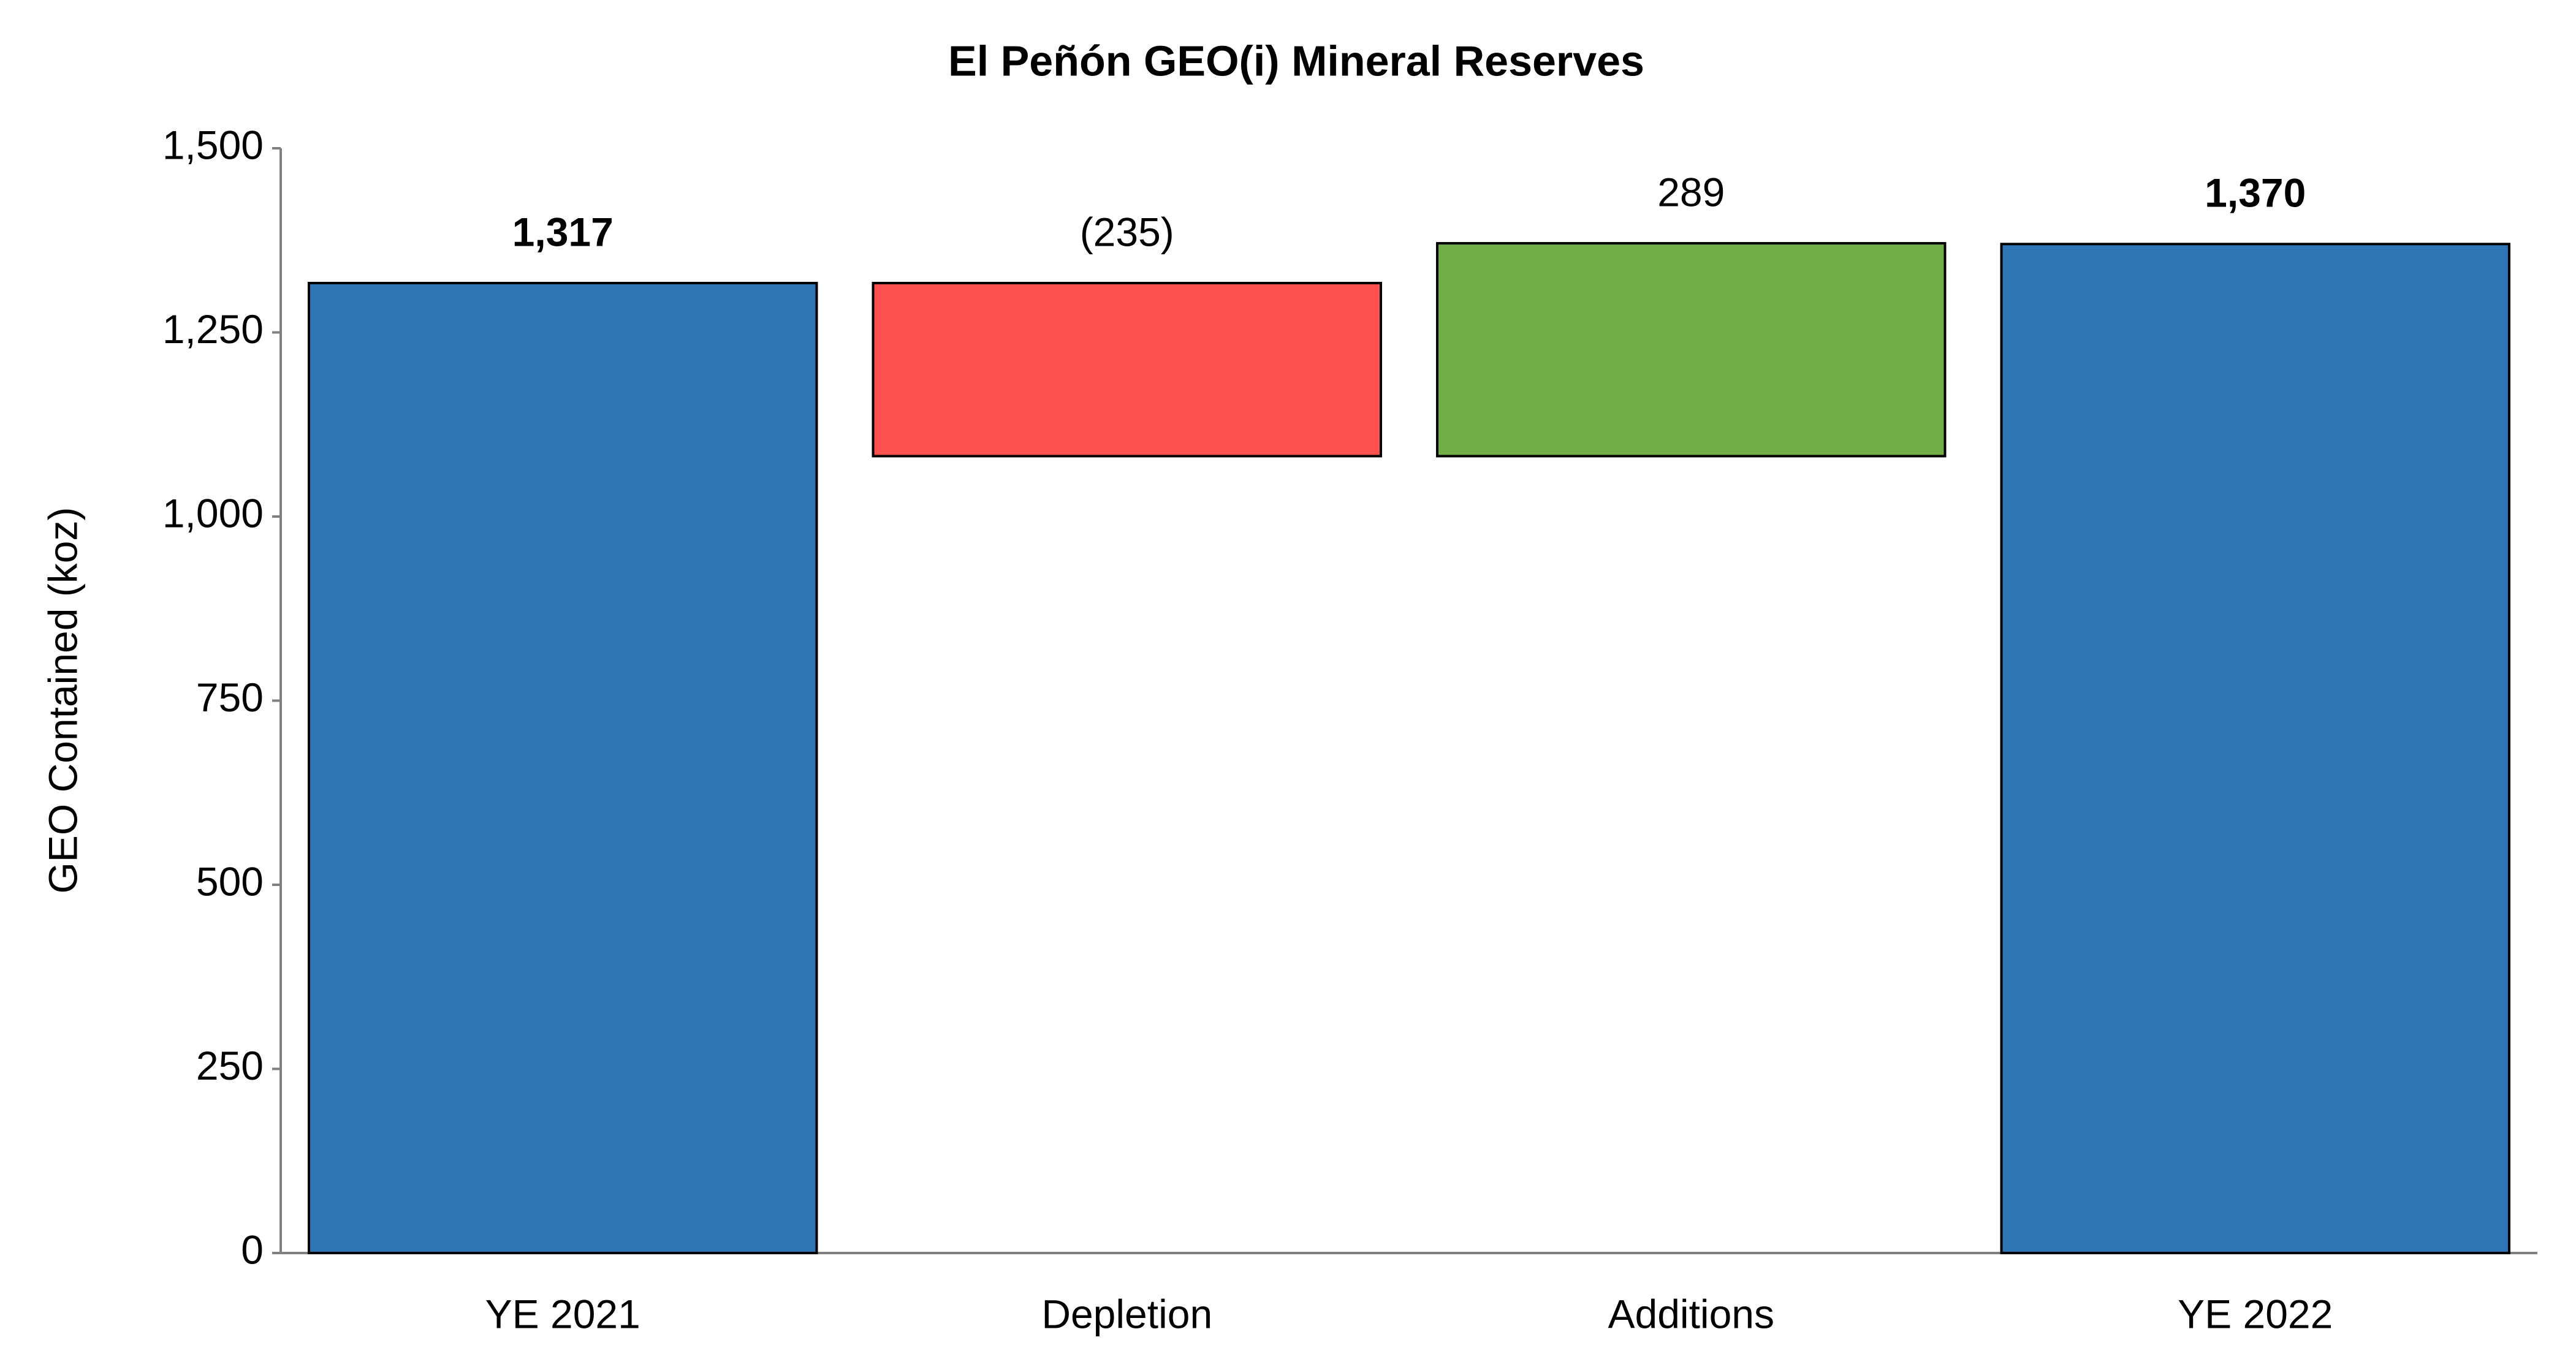 This screenshot has height=1367, width=2576. What do you see at coordinates (563, 231) in the screenshot?
I see `value-label: 1,317` at bounding box center [563, 231].